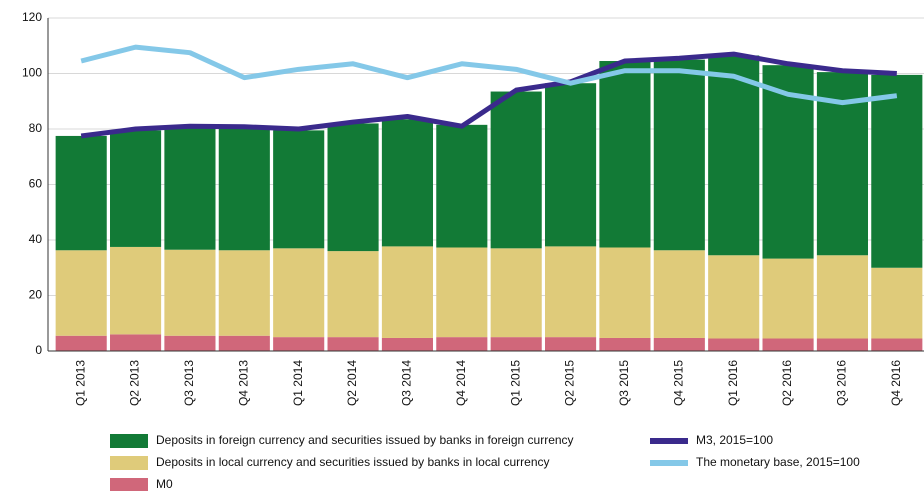  Describe the element at coordinates (36, 295) in the screenshot. I see `y-tick-label: 20` at that location.